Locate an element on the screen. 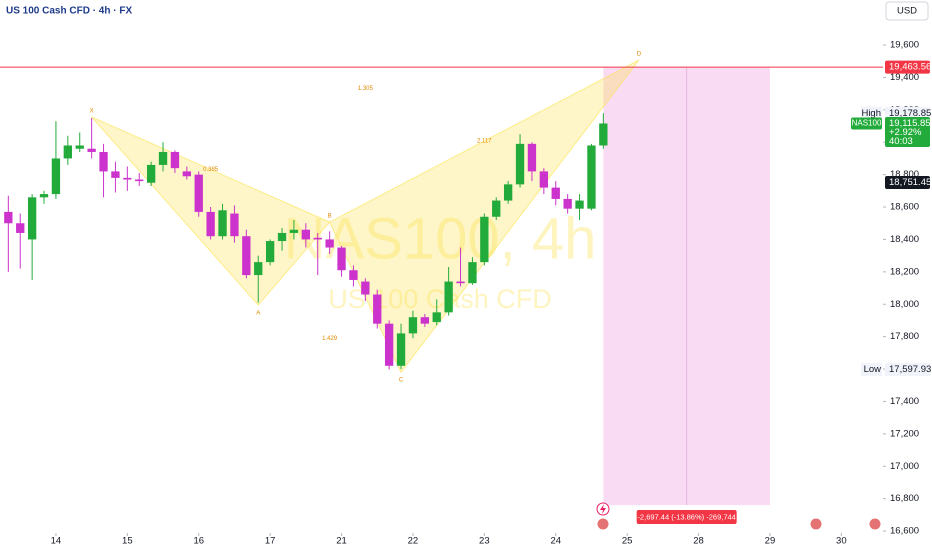 The image size is (932, 550). symbol: NAS100 is located at coordinates (867, 123).